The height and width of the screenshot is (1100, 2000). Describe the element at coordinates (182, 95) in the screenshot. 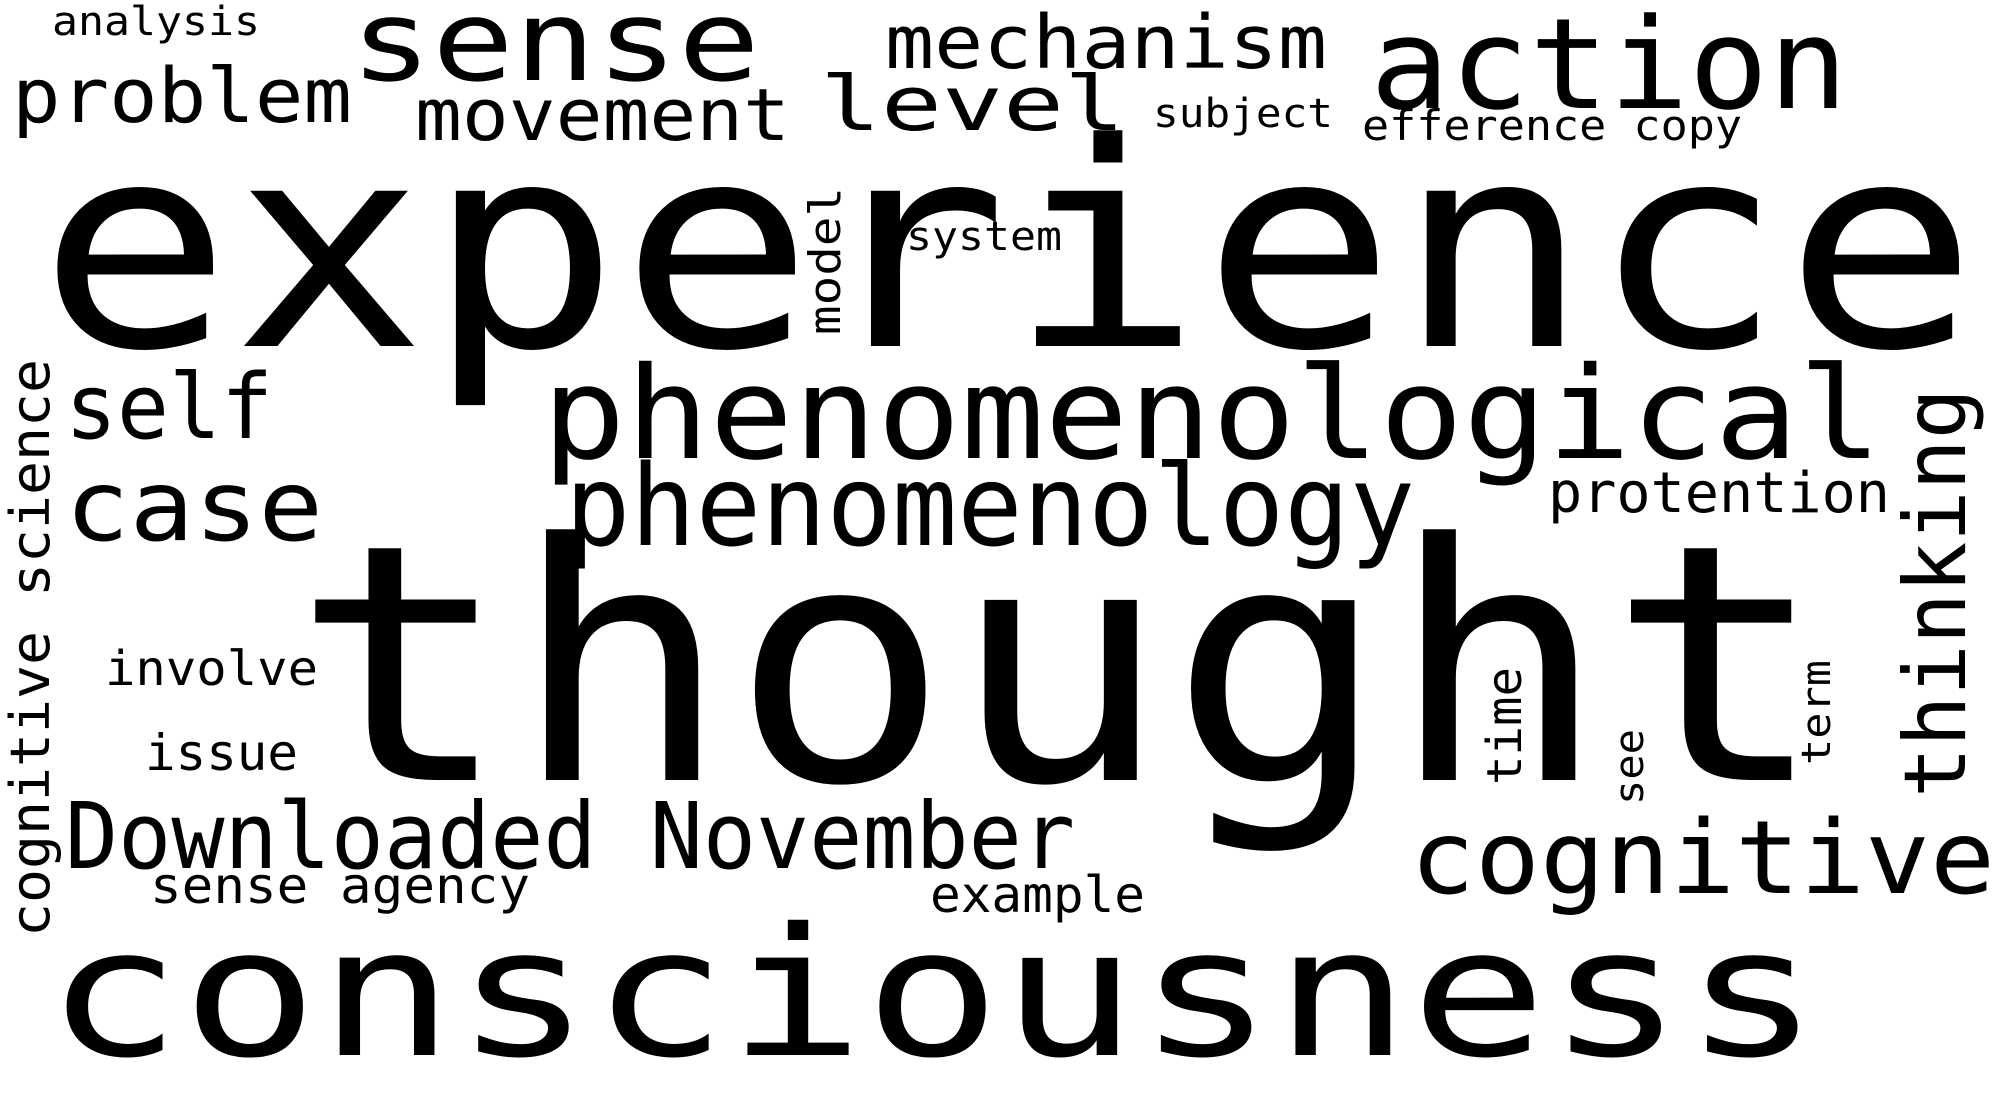

I see `word-problem: problem` at that location.